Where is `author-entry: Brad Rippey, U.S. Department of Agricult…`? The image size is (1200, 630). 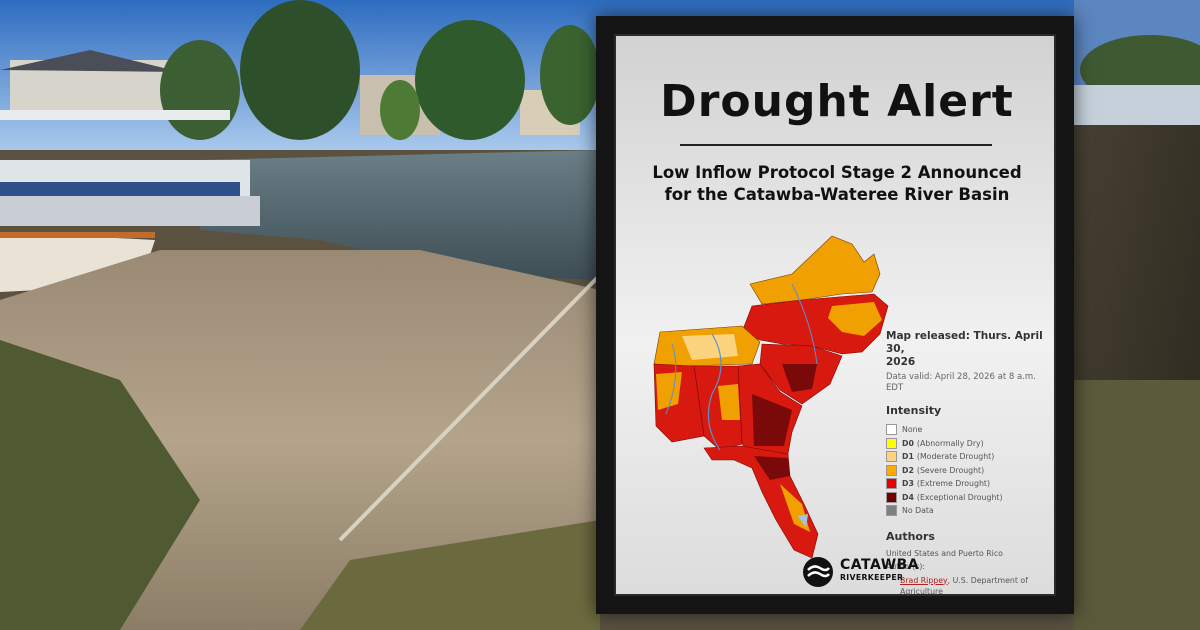
author-entry: Brad Rippey, U.S. Department of Agricult… is located at coordinates (958, 586).